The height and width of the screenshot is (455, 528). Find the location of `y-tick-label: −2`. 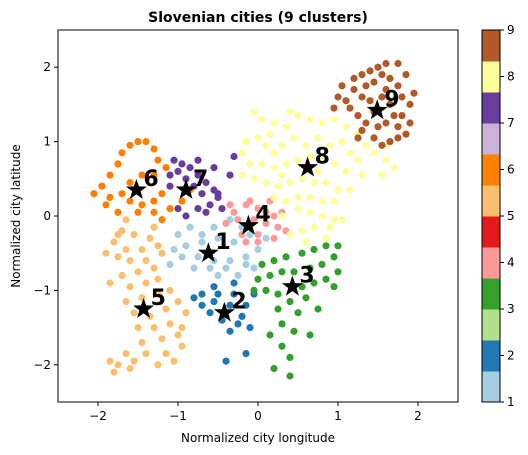

y-tick-label: −2 is located at coordinates (42, 365).